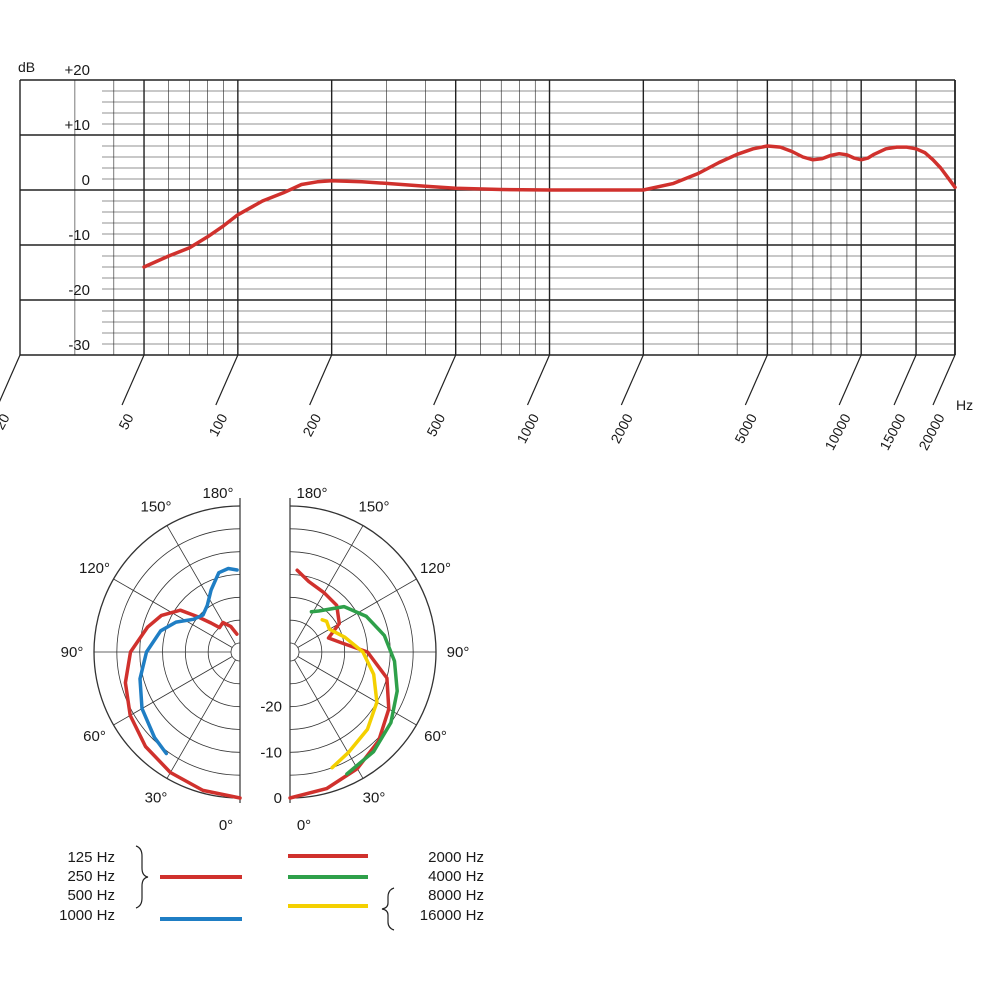  What do you see at coordinates (278, 798) in the screenshot?
I see `polar-level-label: 0` at bounding box center [278, 798].